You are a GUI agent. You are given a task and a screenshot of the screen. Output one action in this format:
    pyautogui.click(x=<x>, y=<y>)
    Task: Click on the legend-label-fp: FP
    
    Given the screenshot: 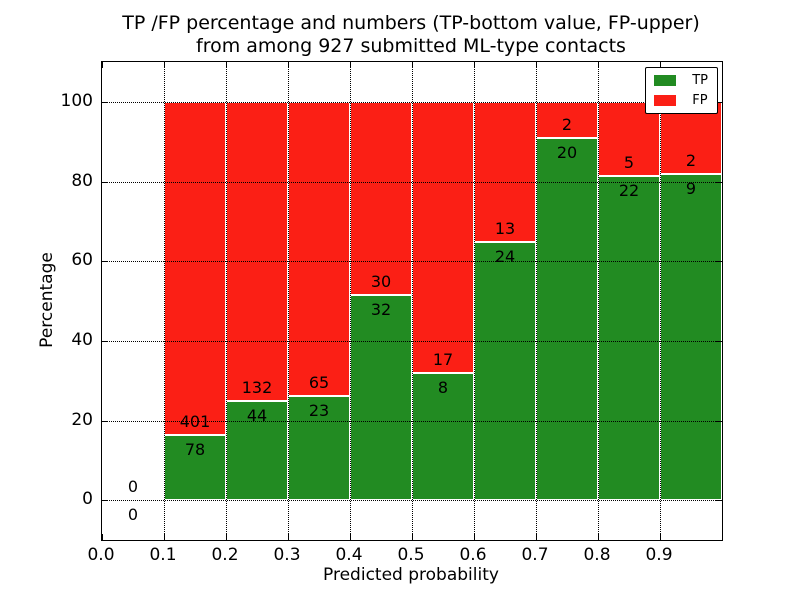 What is the action you would take?
    pyautogui.click(x=700, y=100)
    